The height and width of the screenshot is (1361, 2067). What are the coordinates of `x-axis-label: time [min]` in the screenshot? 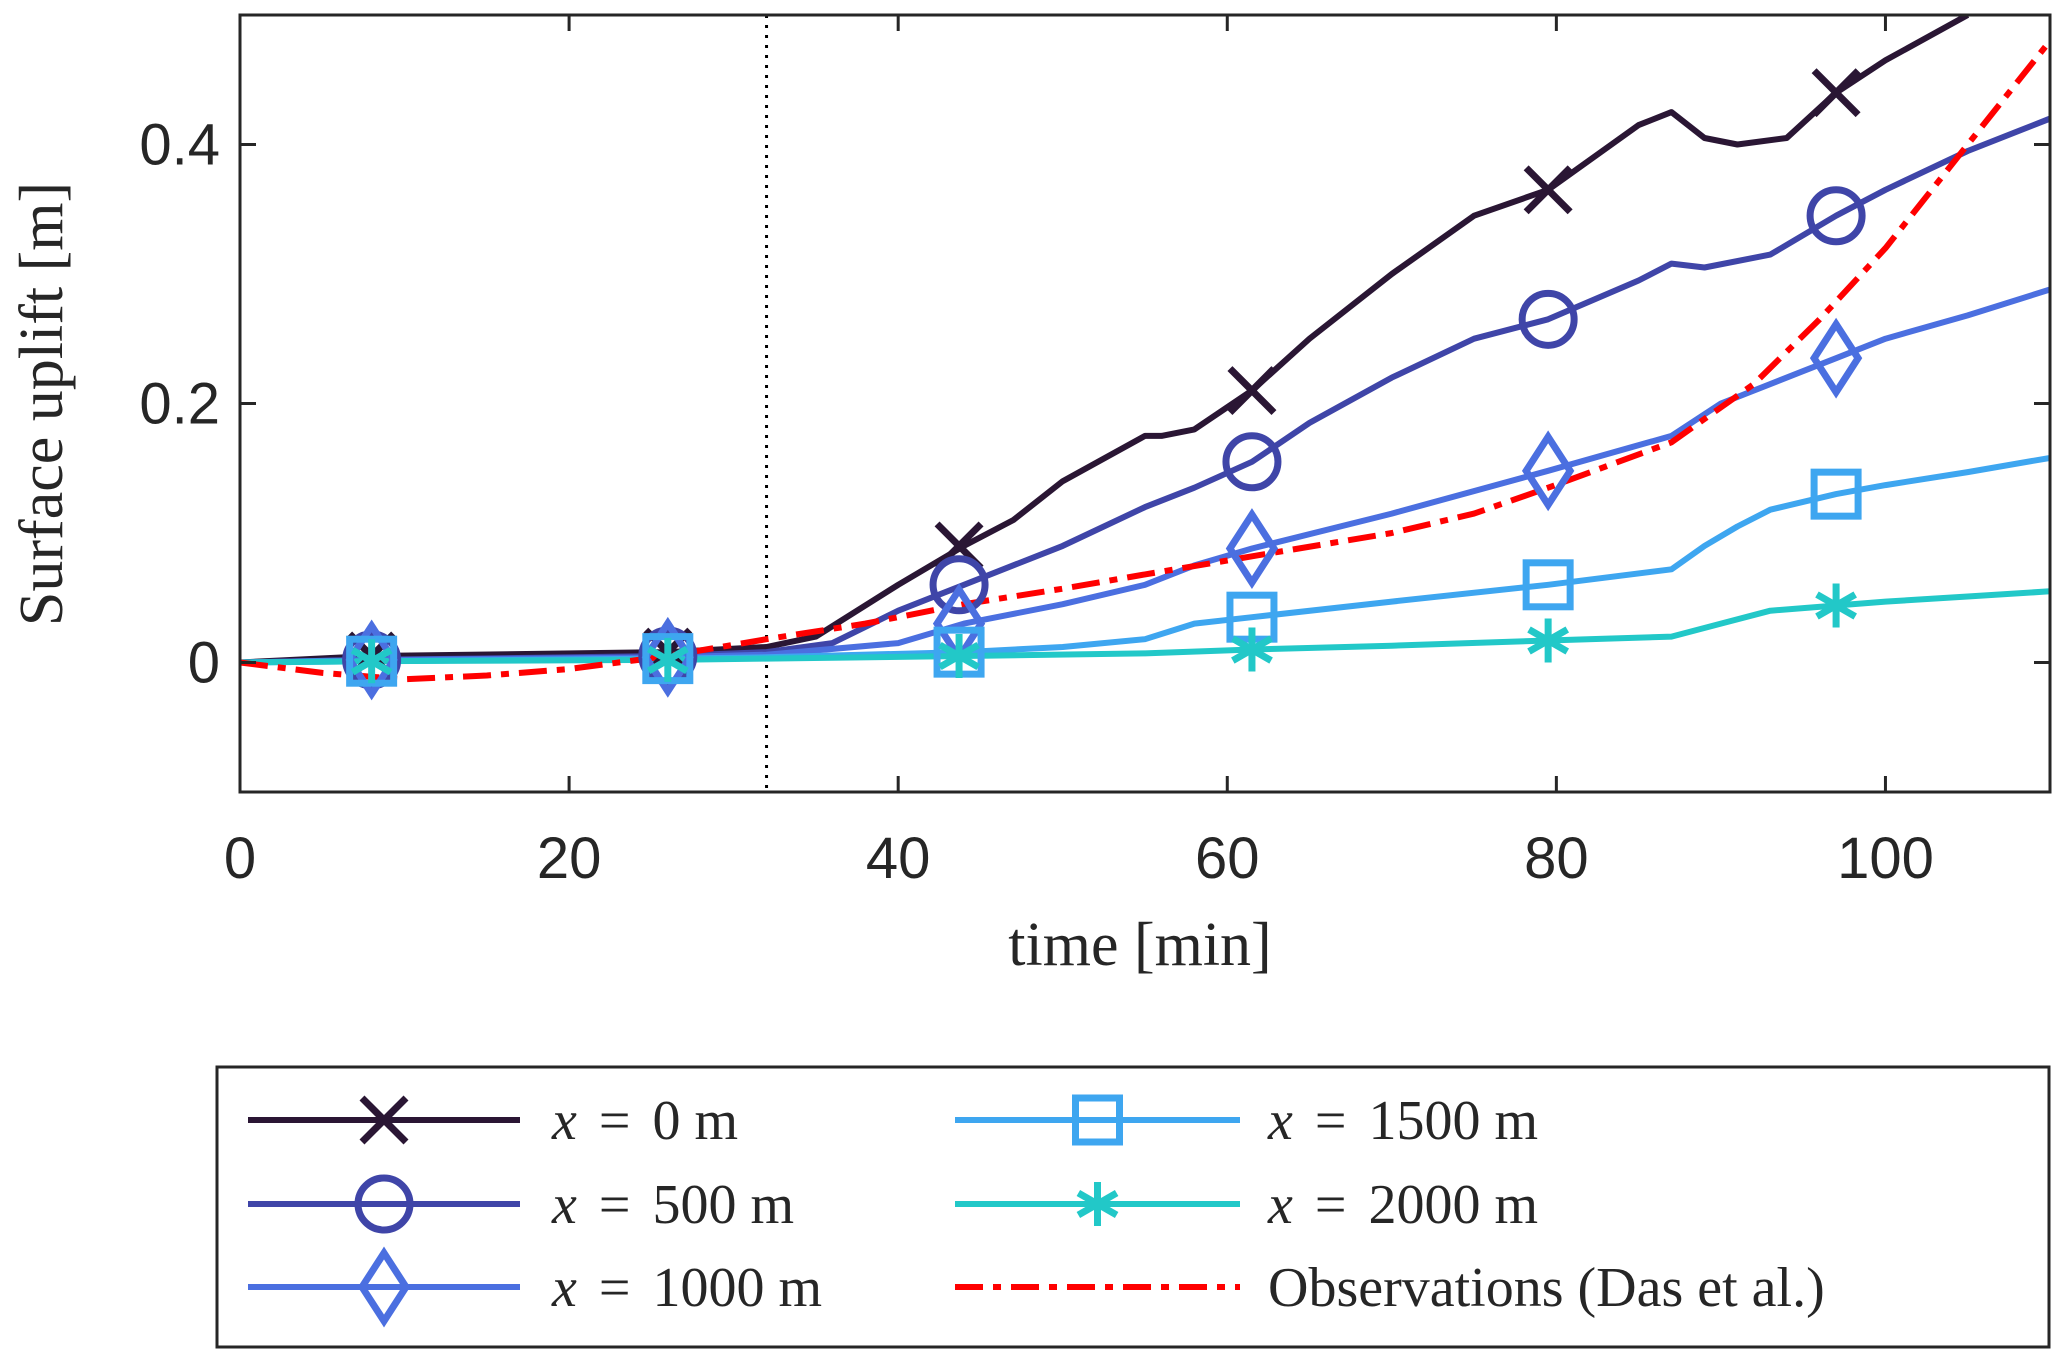 It's located at (1139, 945).